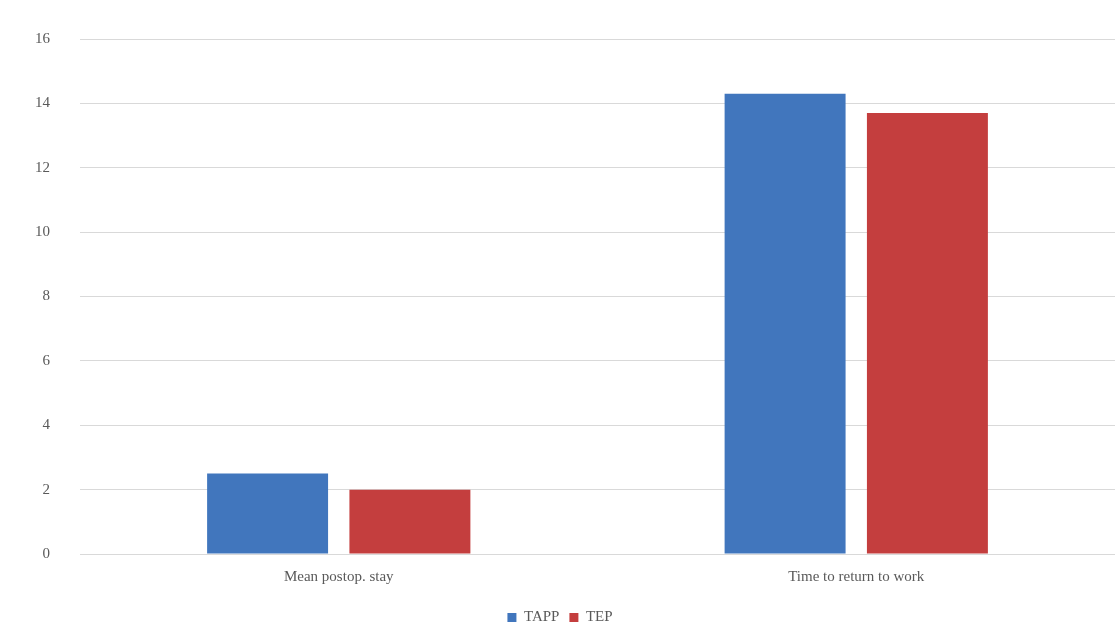 The image size is (1115, 640). What do you see at coordinates (599, 616) in the screenshot?
I see `legend-label: TEP` at bounding box center [599, 616].